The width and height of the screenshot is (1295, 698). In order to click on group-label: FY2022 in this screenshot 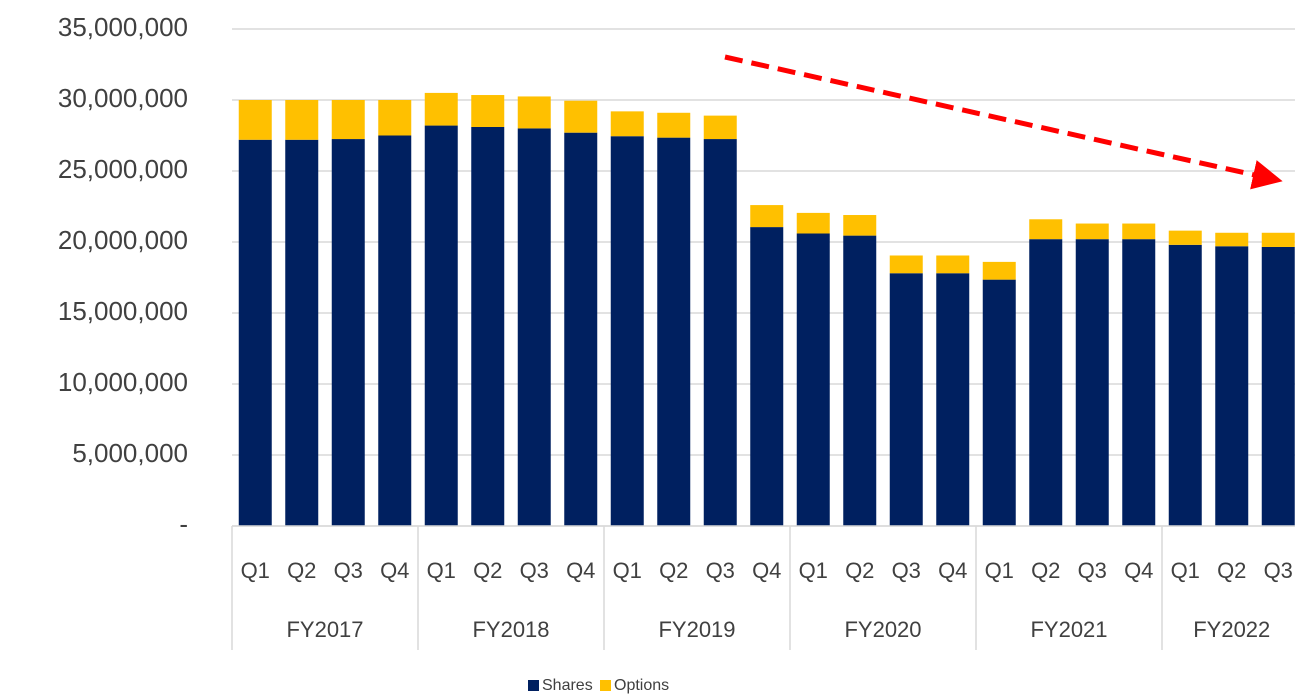, I will do `click(1231, 629)`.